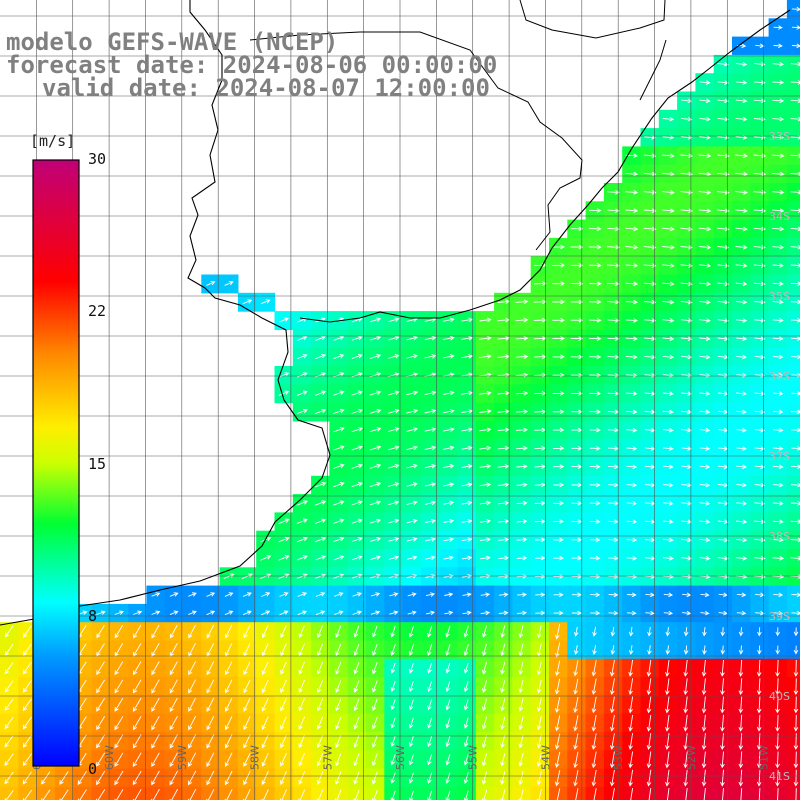 This screenshot has width=800, height=800. What do you see at coordinates (109, 757) in the screenshot?
I see `longitude-label: 60W` at bounding box center [109, 757].